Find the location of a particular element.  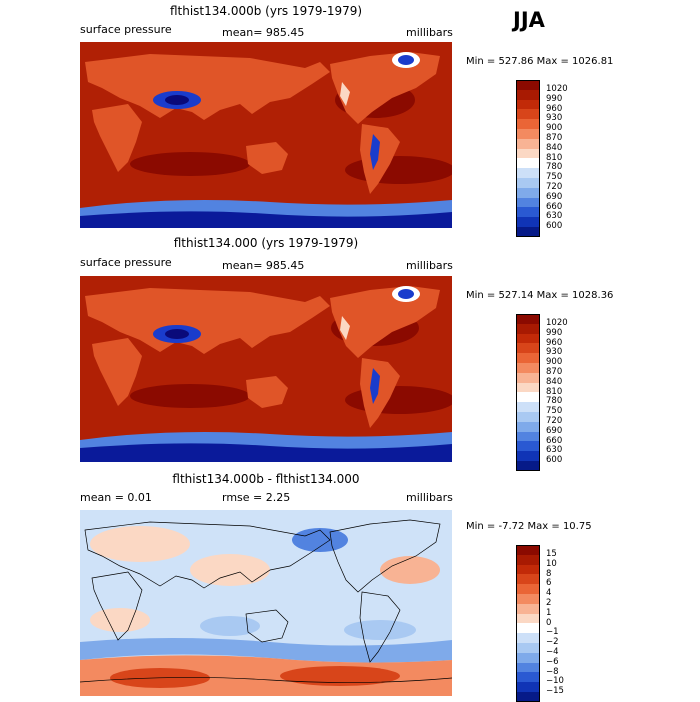

panel1-title: flthist134.000b (yrs 1979-1979) is located at coordinates (266, 11).